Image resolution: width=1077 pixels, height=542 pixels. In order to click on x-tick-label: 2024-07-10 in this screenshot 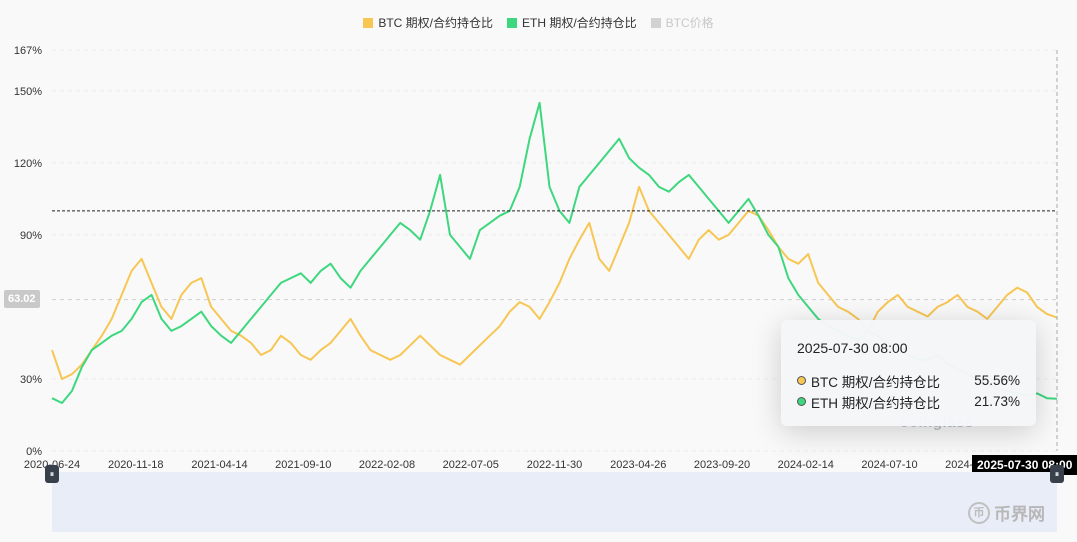, I will do `click(889, 465)`.